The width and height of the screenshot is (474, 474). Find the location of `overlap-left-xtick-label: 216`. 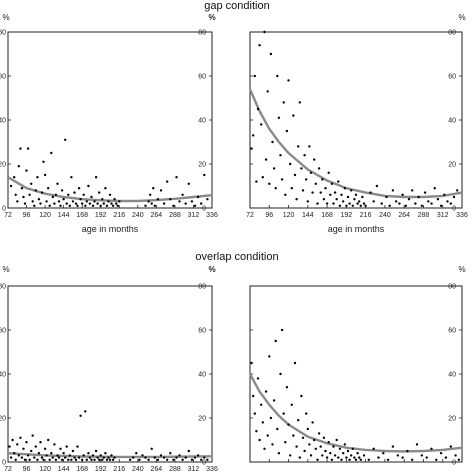

overlap-left-xtick-label: 216 is located at coordinates (119, 469).